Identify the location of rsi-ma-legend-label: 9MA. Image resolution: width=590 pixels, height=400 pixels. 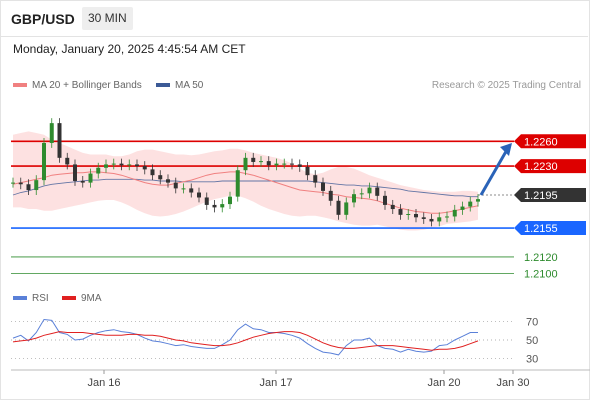
(91, 298).